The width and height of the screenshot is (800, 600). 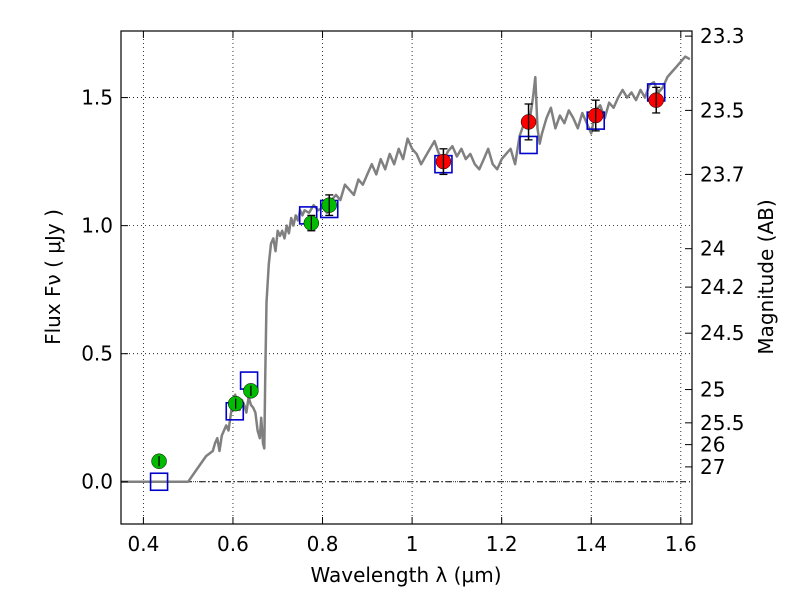 I want to click on x-tick-label: 0.6, so click(x=233, y=544).